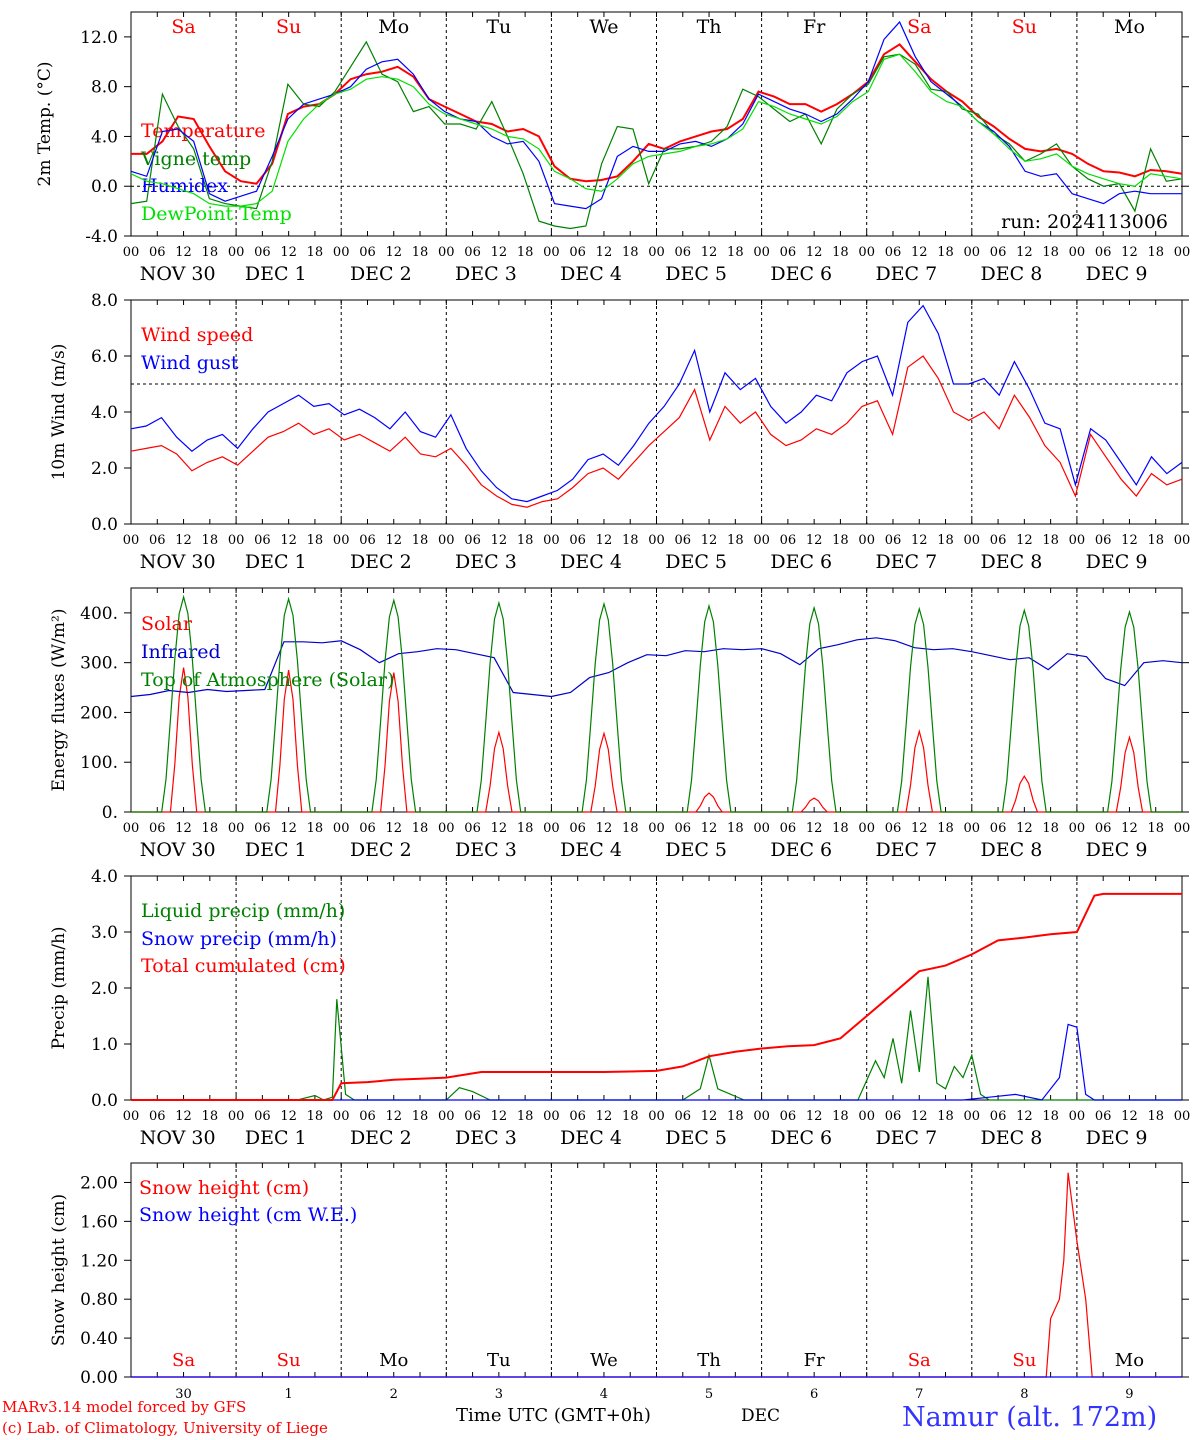  I want to click on y-tick-label: 200., so click(99, 713).